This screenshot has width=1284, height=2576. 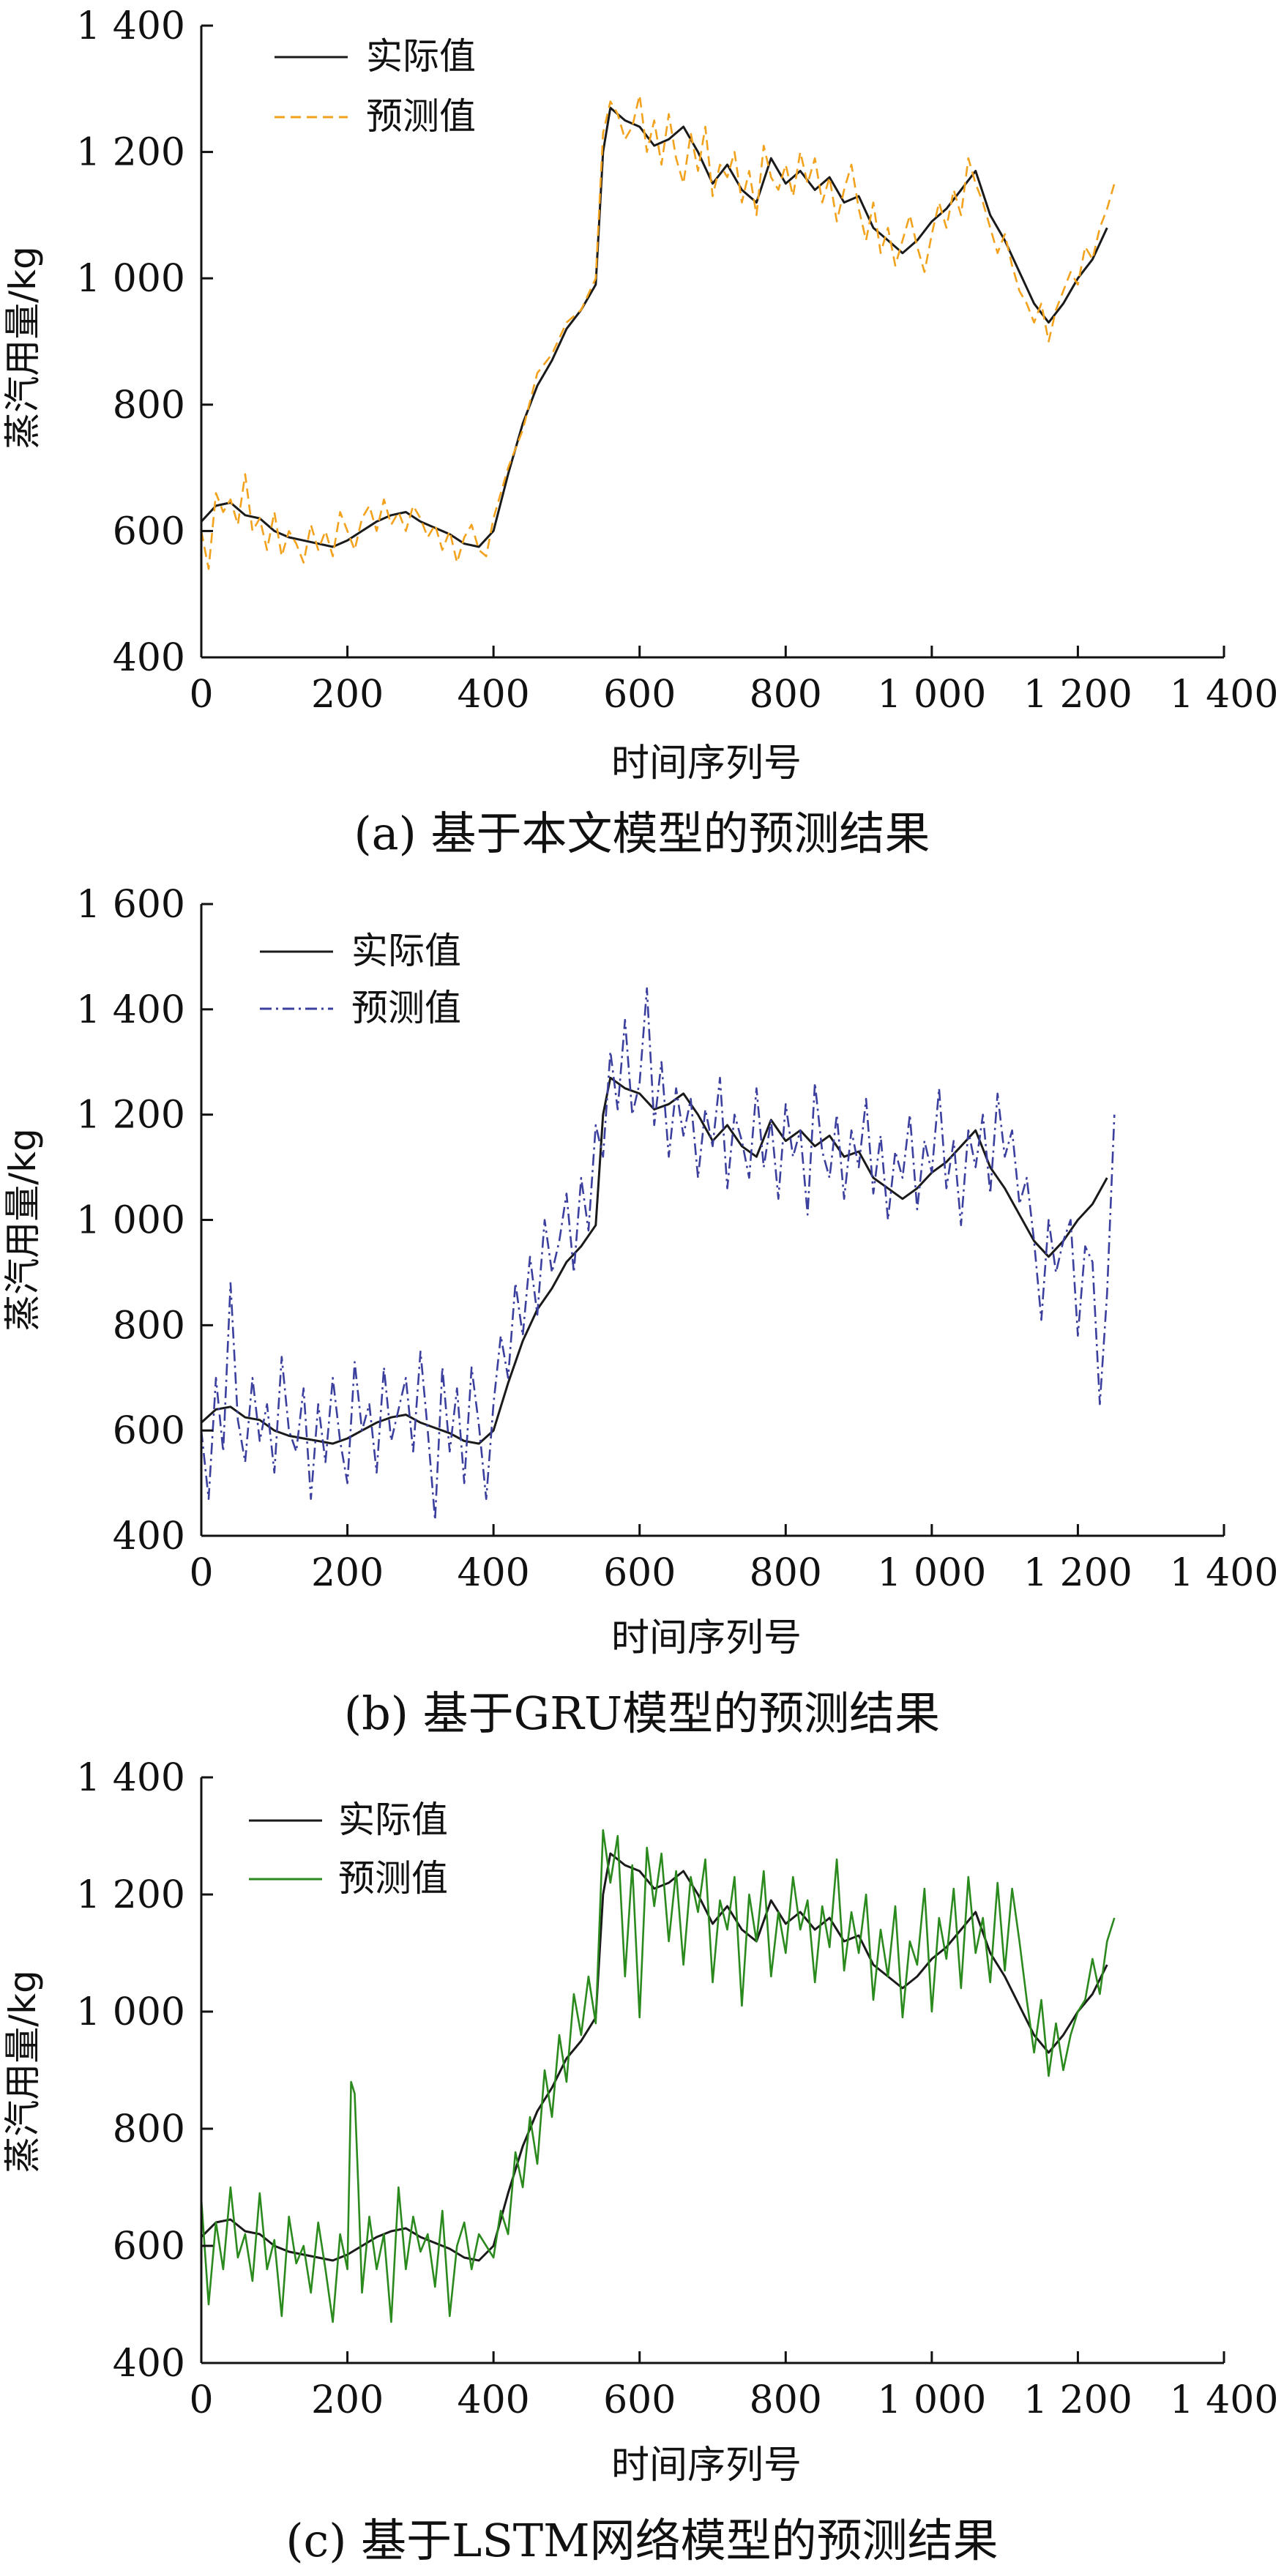 What do you see at coordinates (642, 1713) in the screenshot?
I see `caption-b: (b) 基于GRU模型的预测结果` at bounding box center [642, 1713].